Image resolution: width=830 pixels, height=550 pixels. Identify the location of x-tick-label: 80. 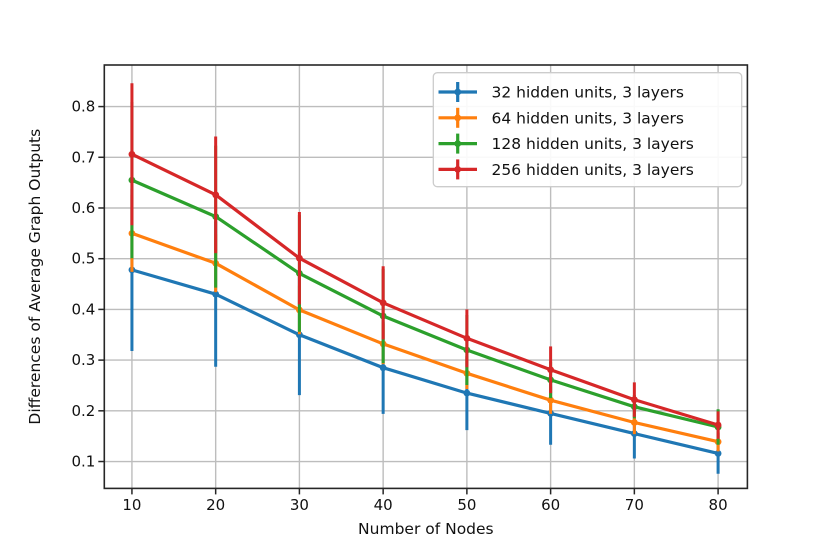
(718, 505).